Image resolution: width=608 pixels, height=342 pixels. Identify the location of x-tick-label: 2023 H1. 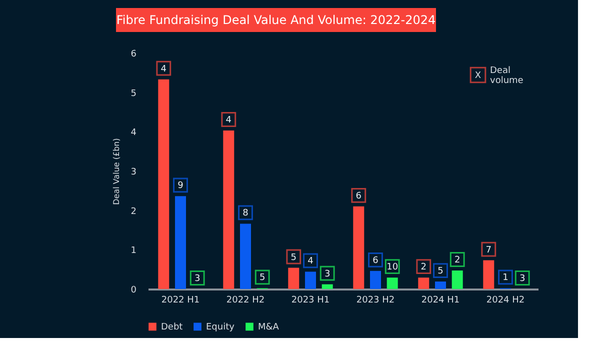
(310, 301).